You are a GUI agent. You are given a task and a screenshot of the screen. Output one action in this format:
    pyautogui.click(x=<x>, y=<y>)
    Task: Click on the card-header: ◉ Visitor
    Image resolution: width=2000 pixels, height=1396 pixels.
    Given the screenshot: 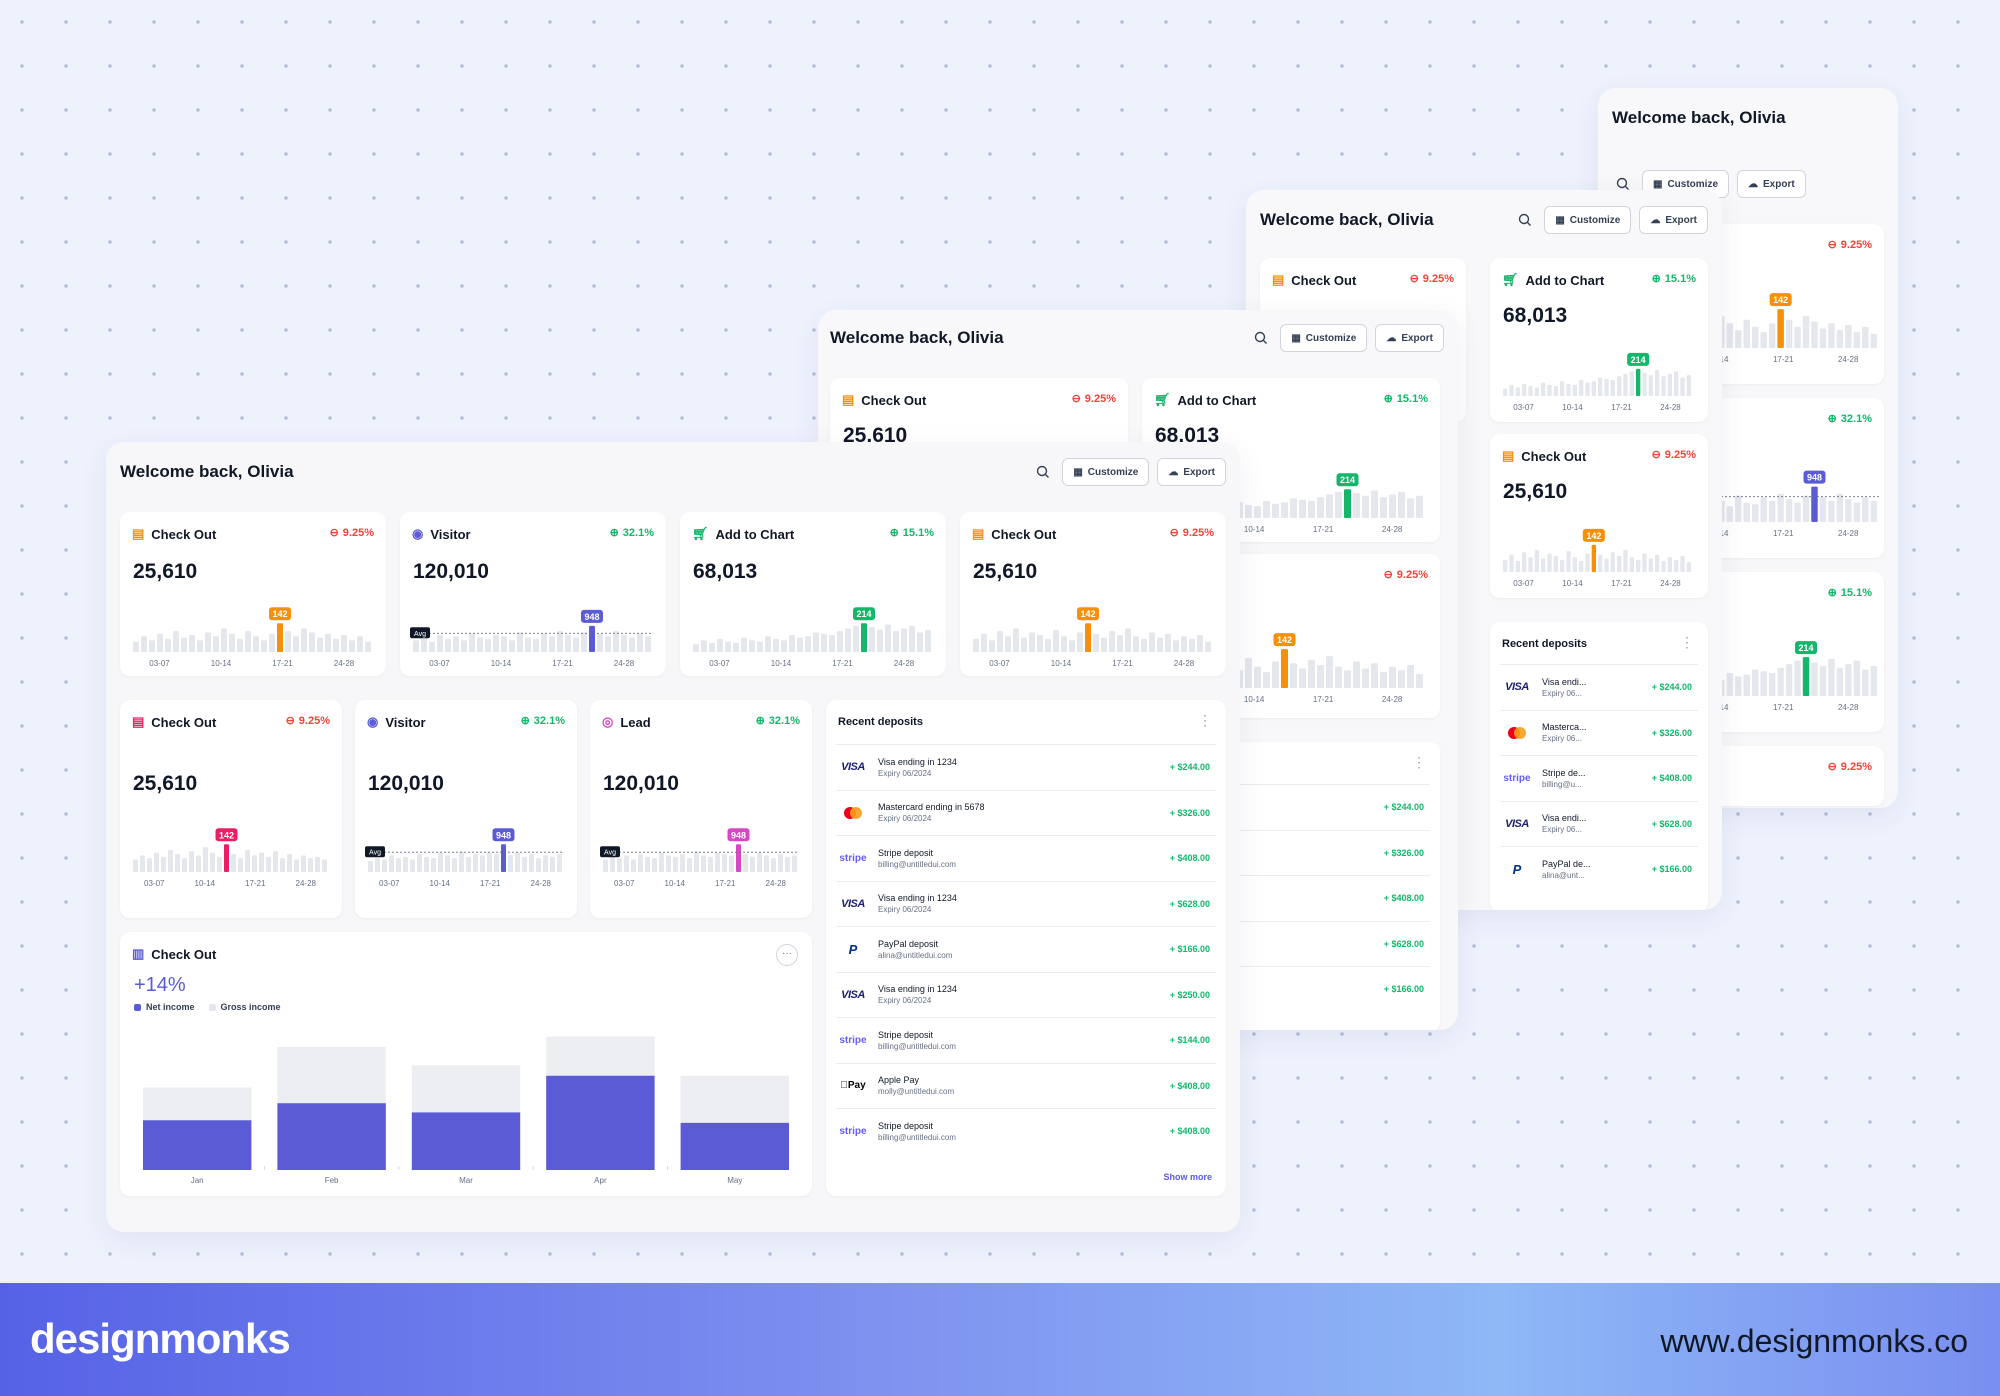 What is the action you would take?
    pyautogui.click(x=396, y=722)
    